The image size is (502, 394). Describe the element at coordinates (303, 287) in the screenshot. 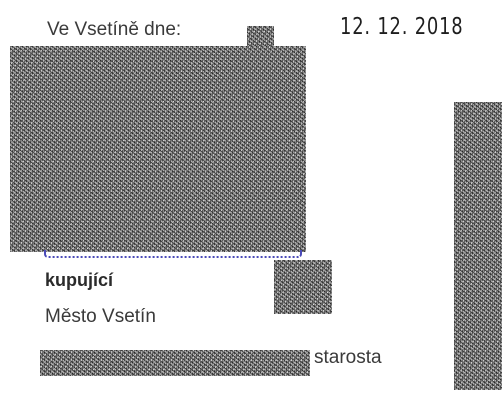

I see `redacted-stamp-mark` at that location.